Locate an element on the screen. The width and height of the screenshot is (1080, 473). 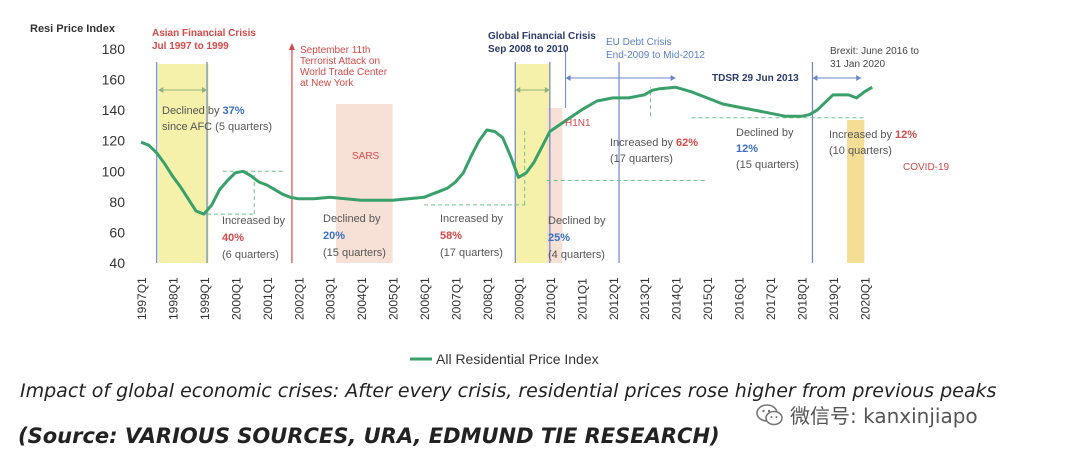
x-tick-label: 2015Q1 is located at coordinates (708, 298).